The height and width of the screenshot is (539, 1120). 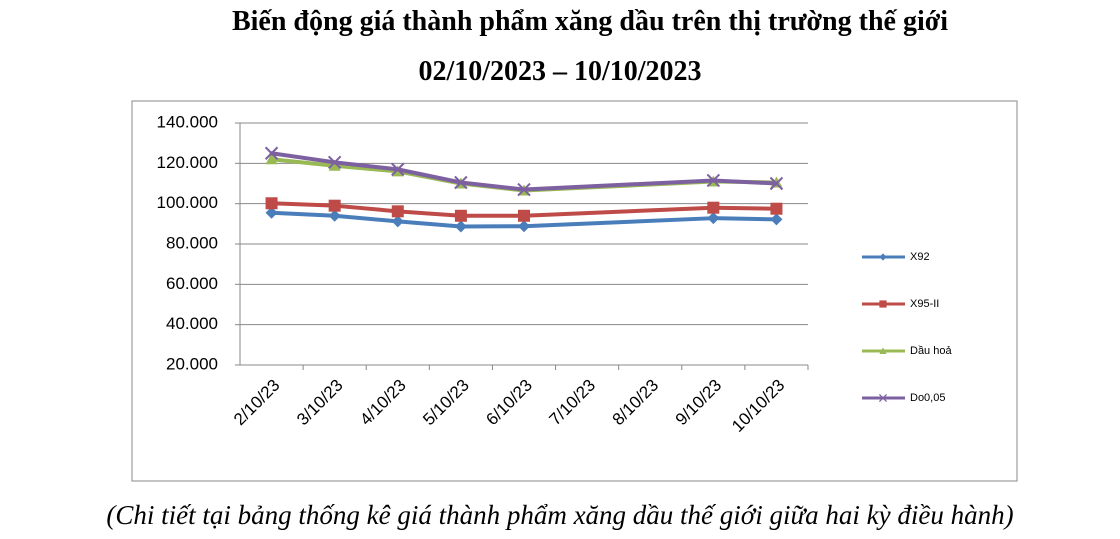 I want to click on x-tick-label: 6/10/23, so click(x=509, y=403).